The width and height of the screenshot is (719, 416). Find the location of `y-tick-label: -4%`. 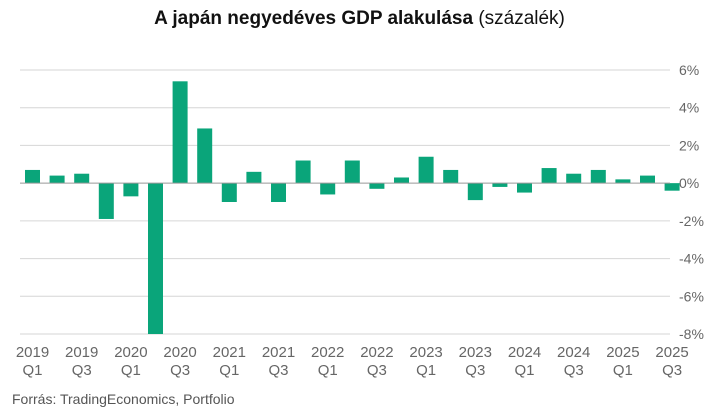

y-tick-label: -4% is located at coordinates (691, 259).